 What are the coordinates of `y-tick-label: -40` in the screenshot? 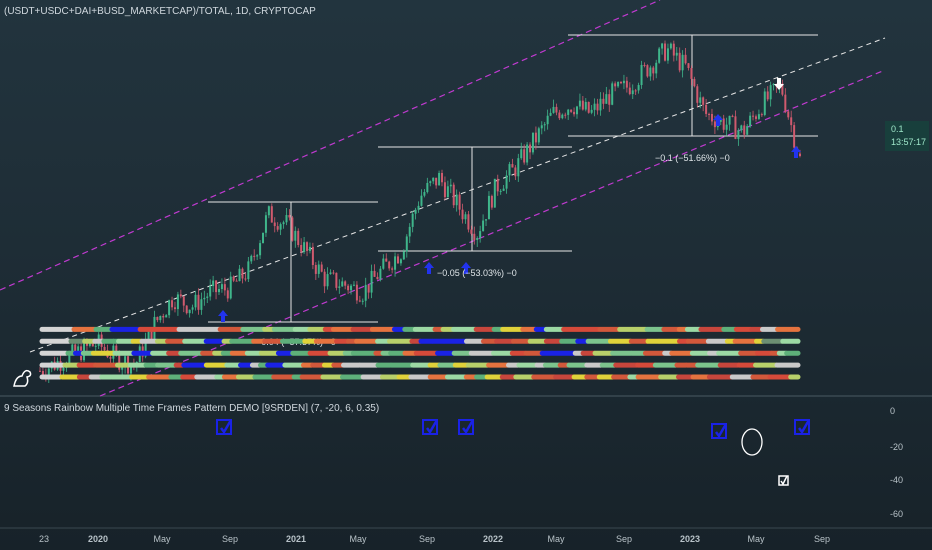 It's located at (896, 480).